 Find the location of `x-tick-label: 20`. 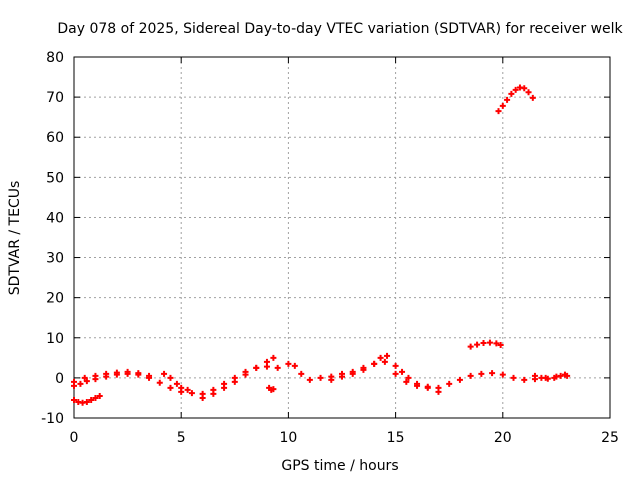

x-tick-label: 20 is located at coordinates (503, 438).